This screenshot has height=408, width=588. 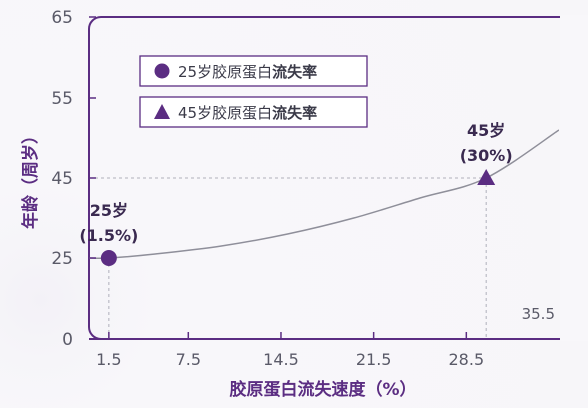 What do you see at coordinates (225, 72) in the screenshot?
I see `legend-label-plain: 25岁胶原蛋白` at bounding box center [225, 72].